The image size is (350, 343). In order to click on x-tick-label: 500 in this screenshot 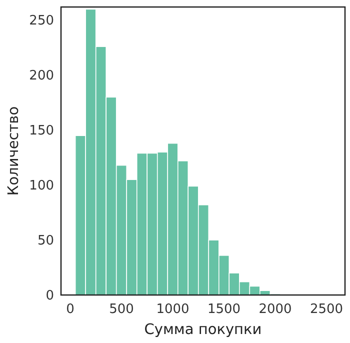, I will do `click(121, 309)`.